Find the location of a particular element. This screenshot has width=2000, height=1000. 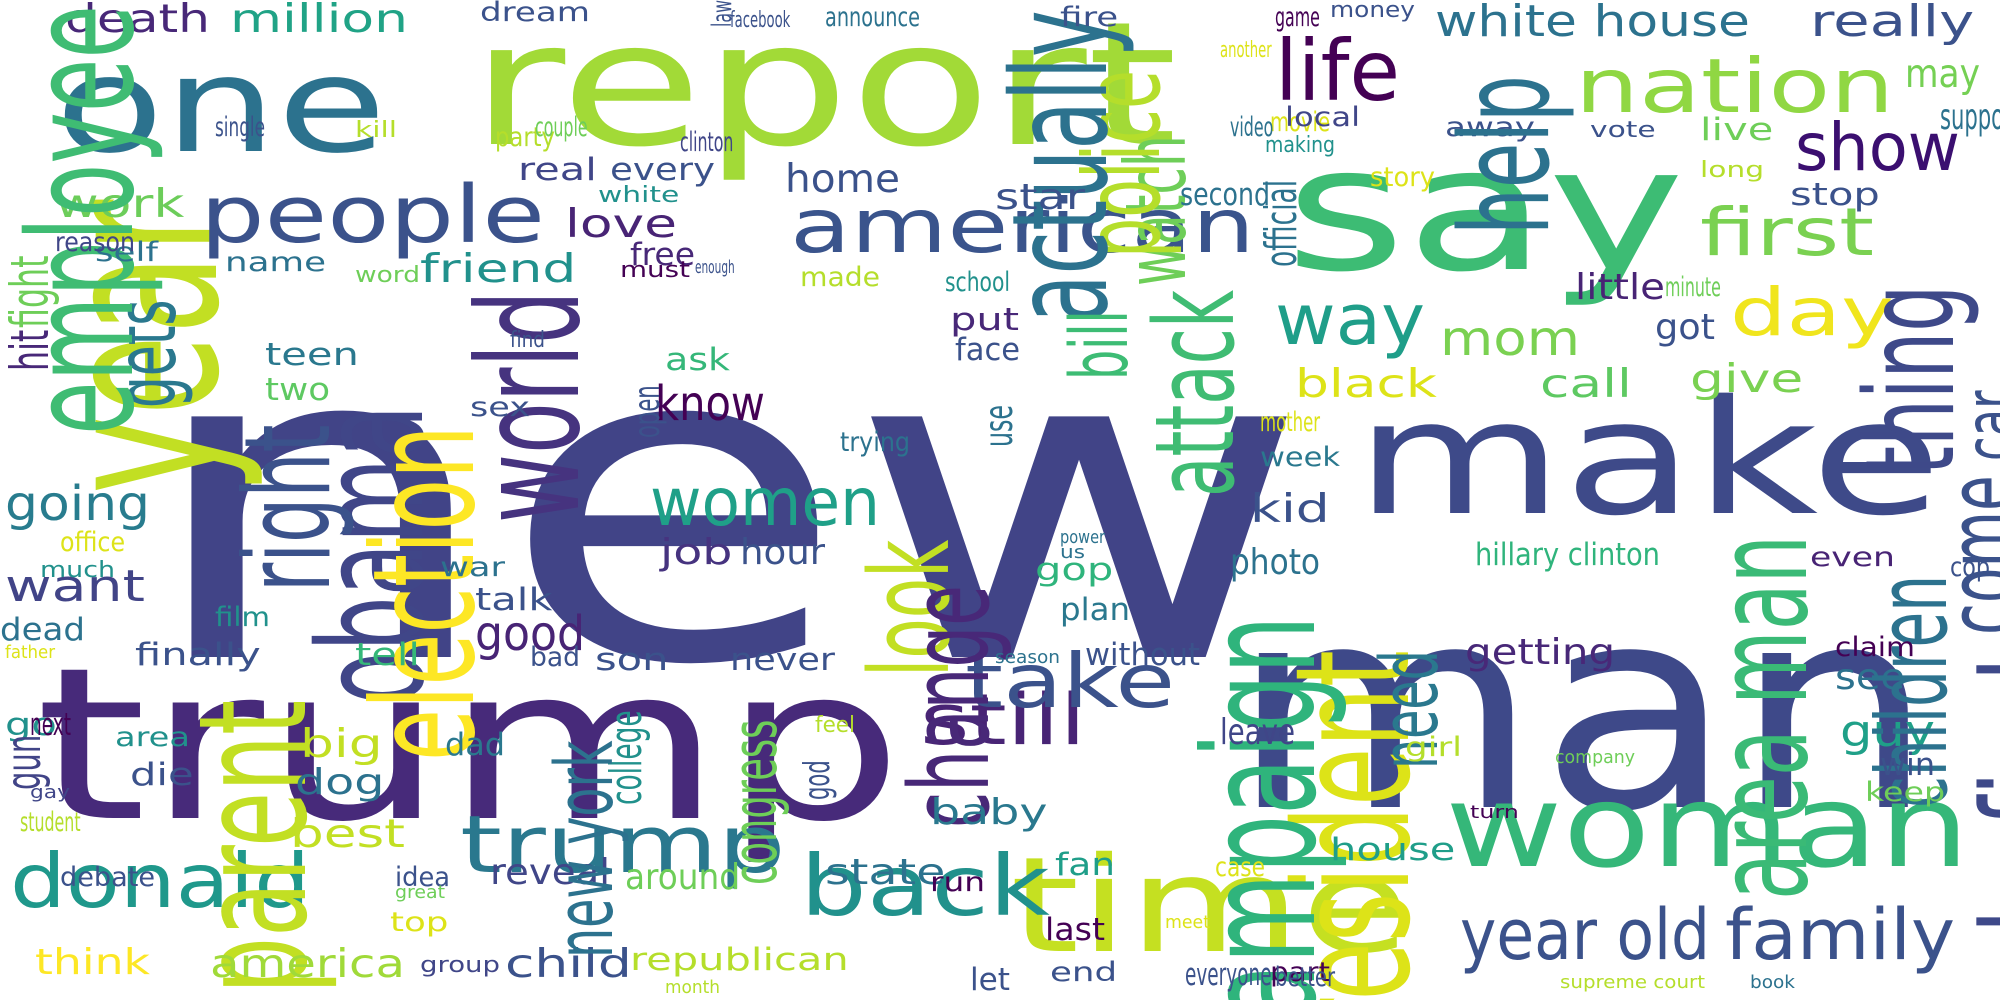

word-cloud-word: group is located at coordinates (460, 965).